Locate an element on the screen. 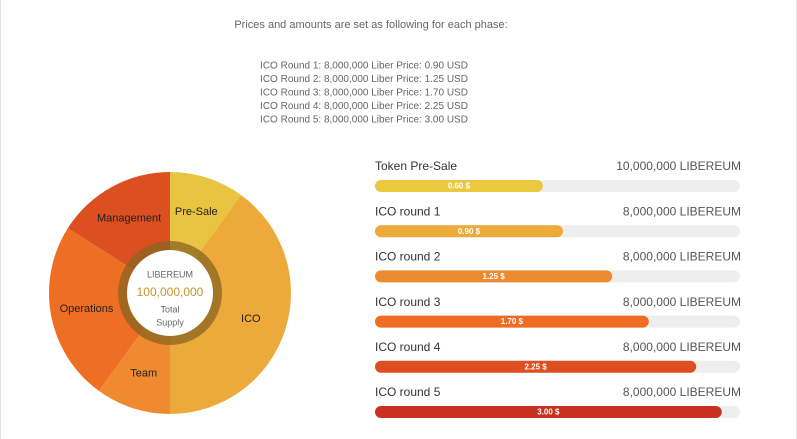 Image resolution: width=797 pixels, height=439 pixels. donut-hole is located at coordinates (170, 293).